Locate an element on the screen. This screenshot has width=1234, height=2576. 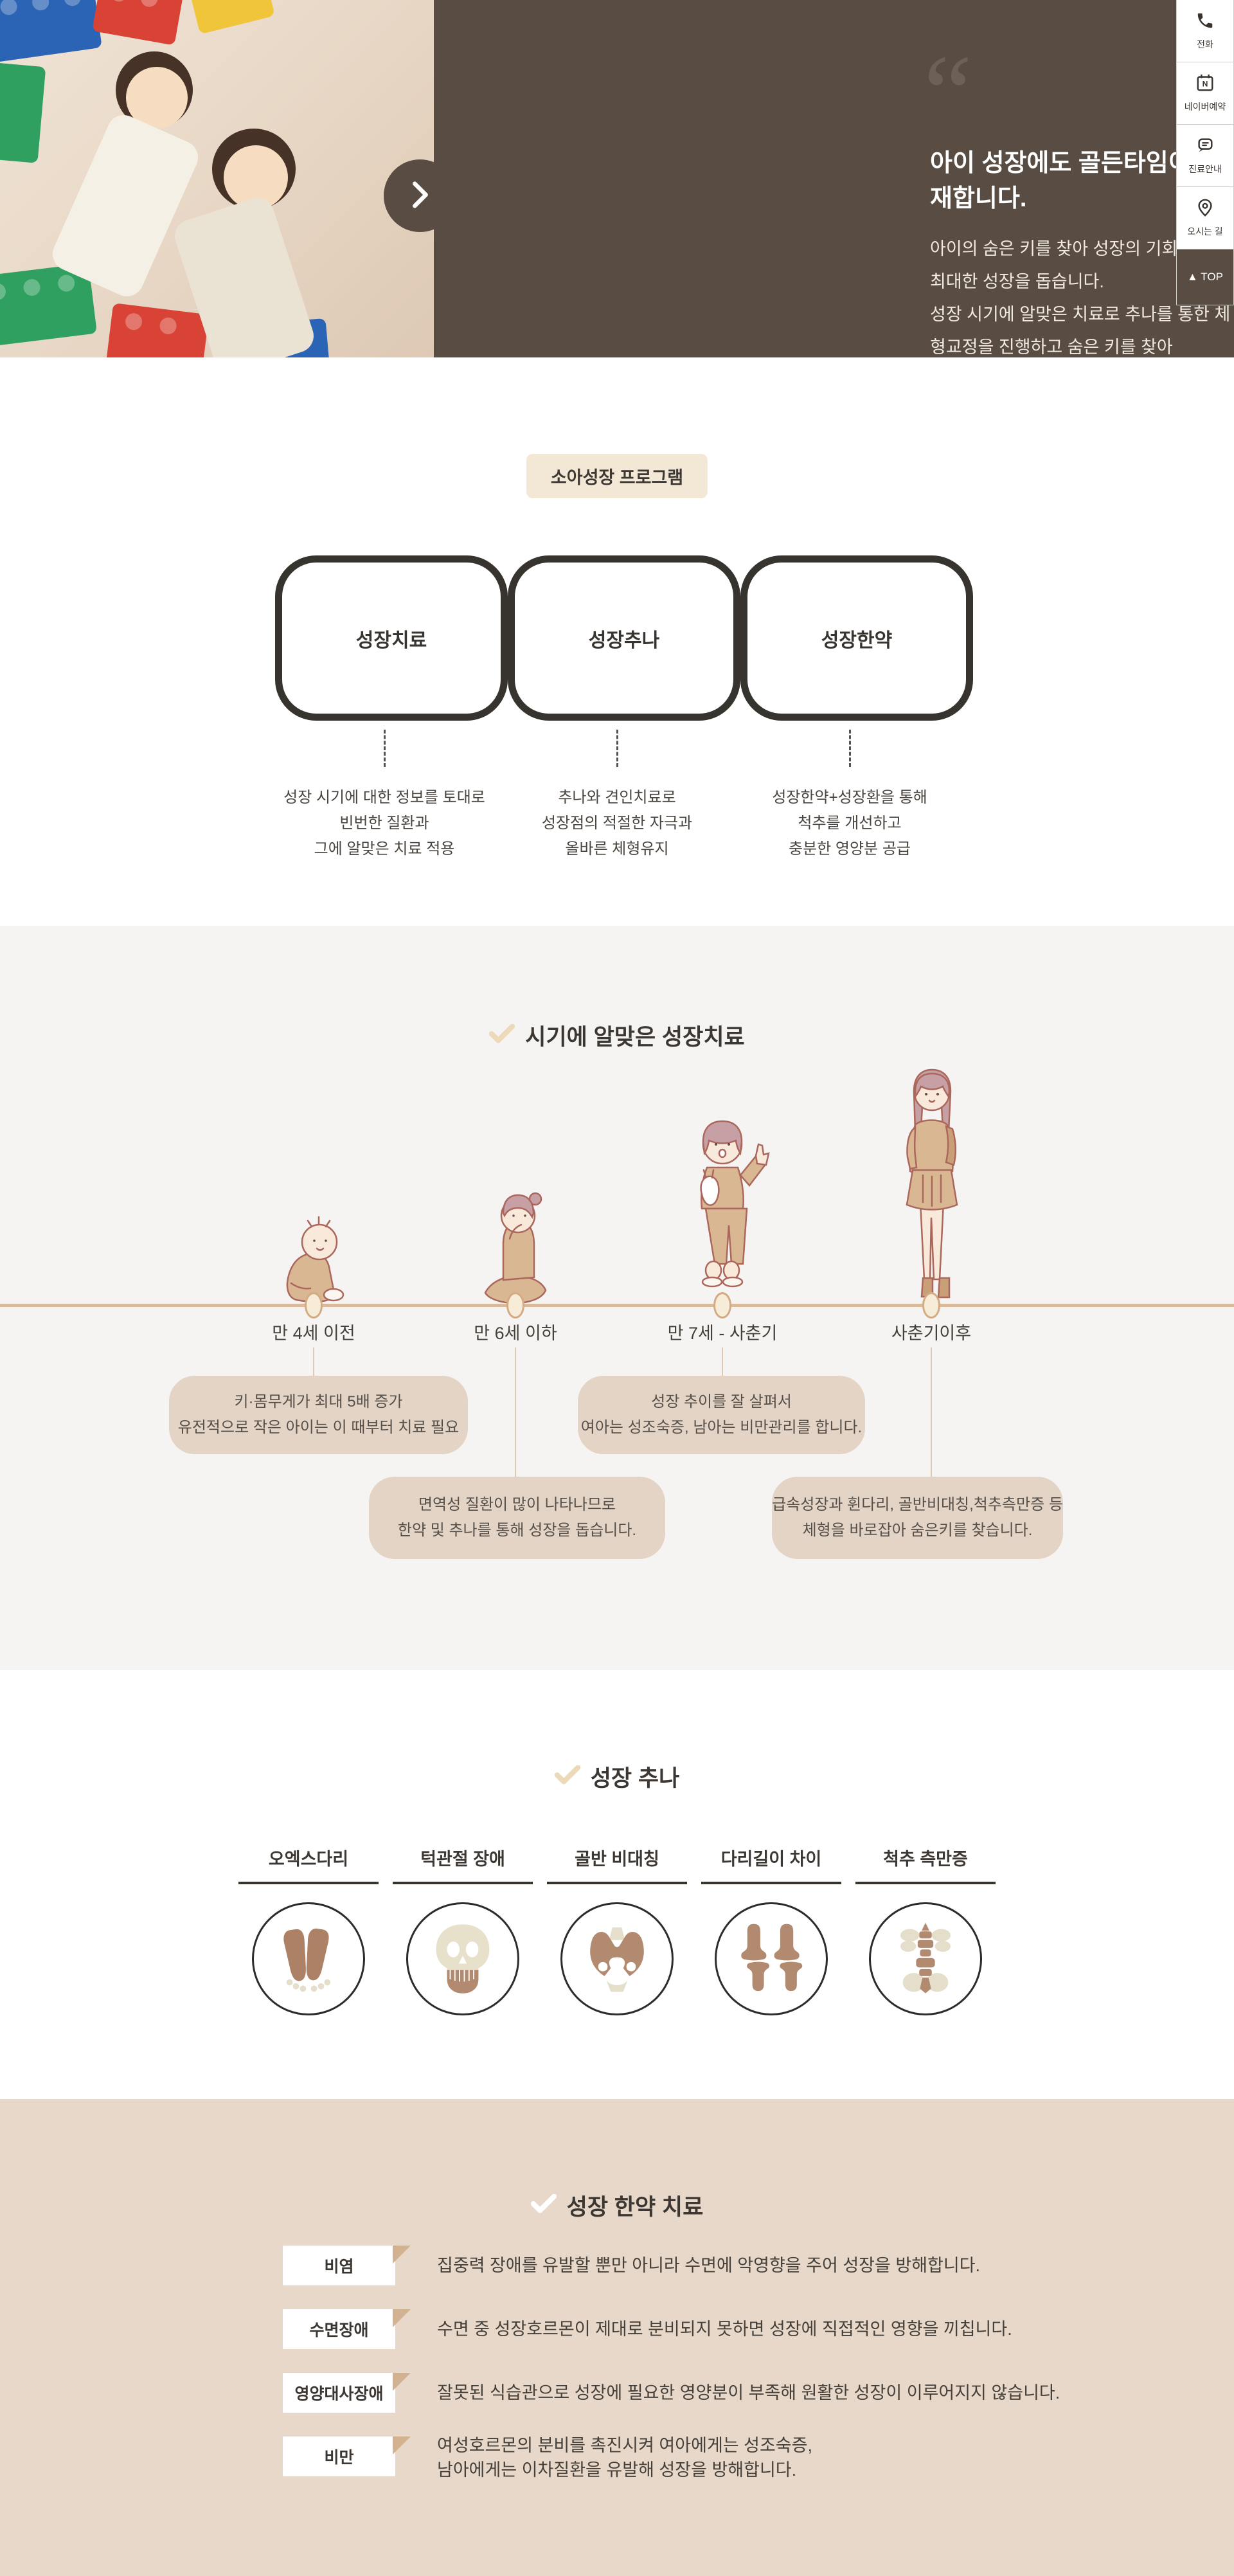
callout-line: 면역성 질환이 많이 나타나므로 is located at coordinates (517, 1504).